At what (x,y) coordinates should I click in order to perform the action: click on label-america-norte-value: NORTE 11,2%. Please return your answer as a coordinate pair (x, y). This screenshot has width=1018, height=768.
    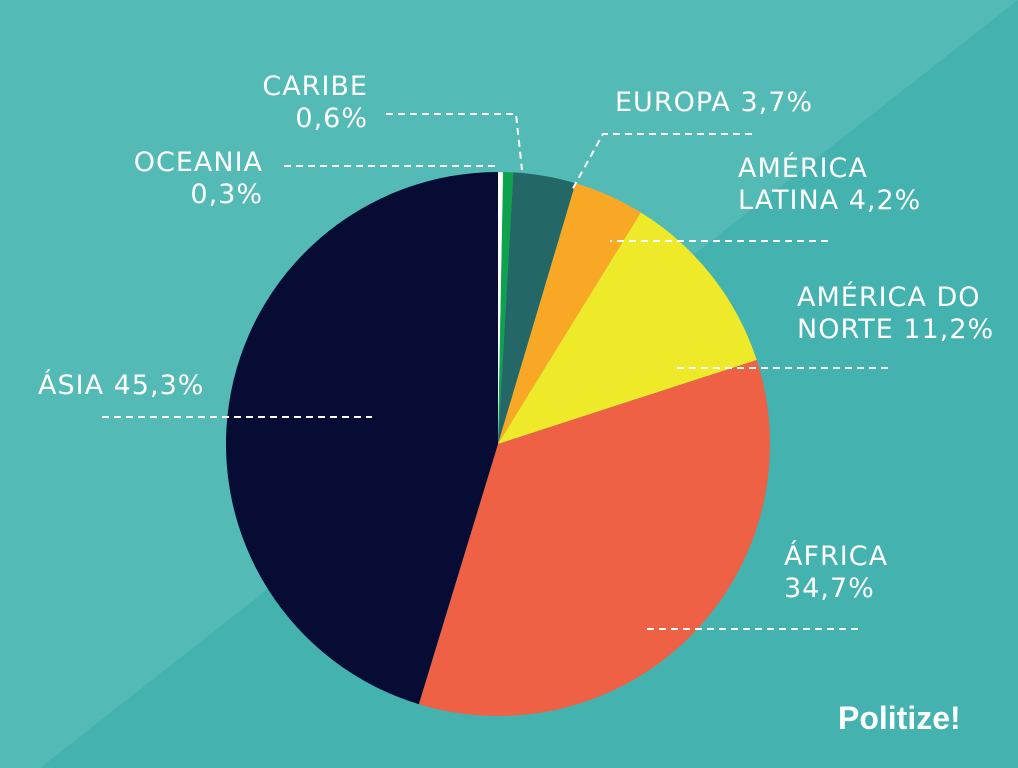
    Looking at the image, I should click on (896, 329).